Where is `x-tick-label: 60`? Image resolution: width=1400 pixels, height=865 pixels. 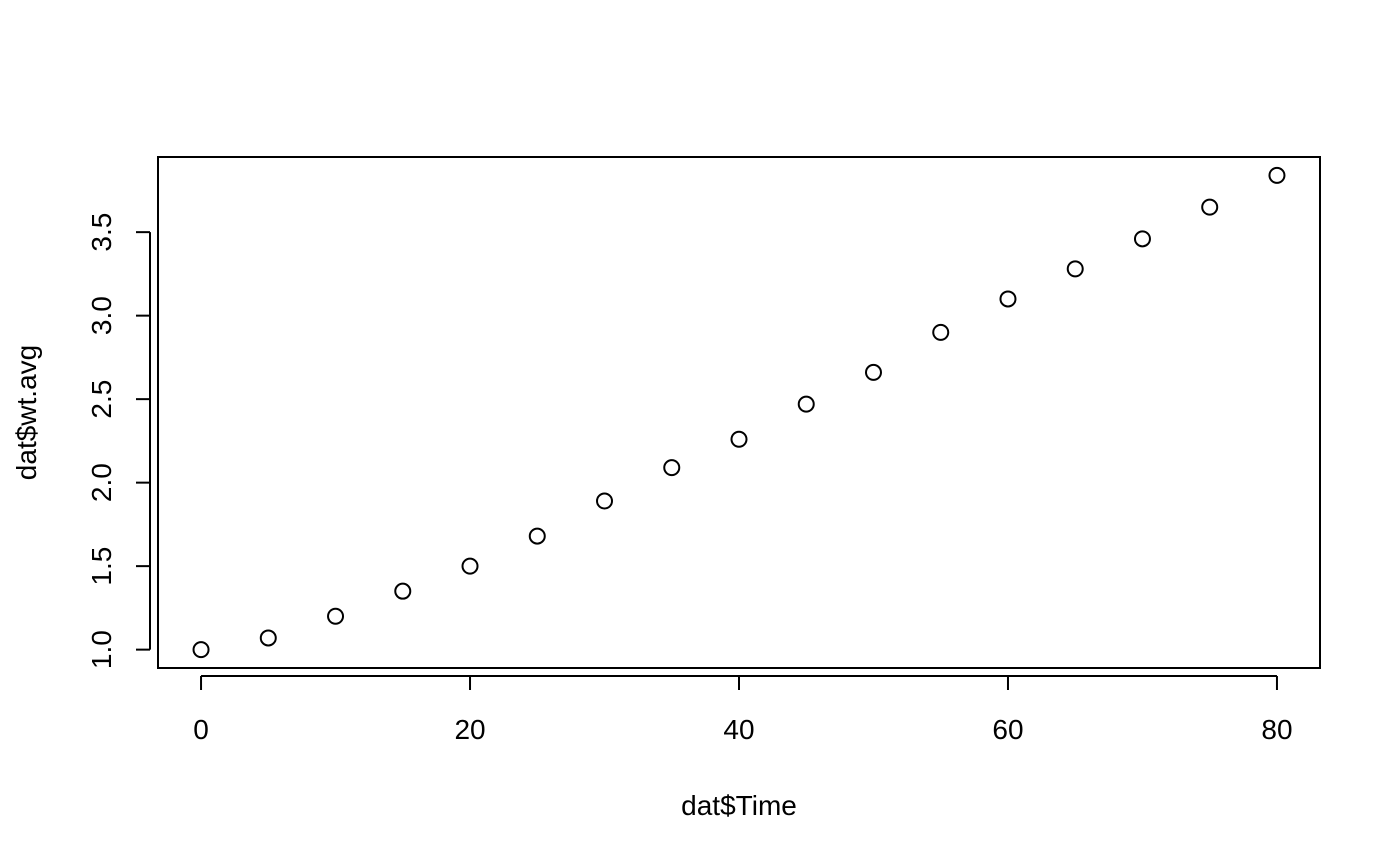 x-tick-label: 60 is located at coordinates (1007, 729).